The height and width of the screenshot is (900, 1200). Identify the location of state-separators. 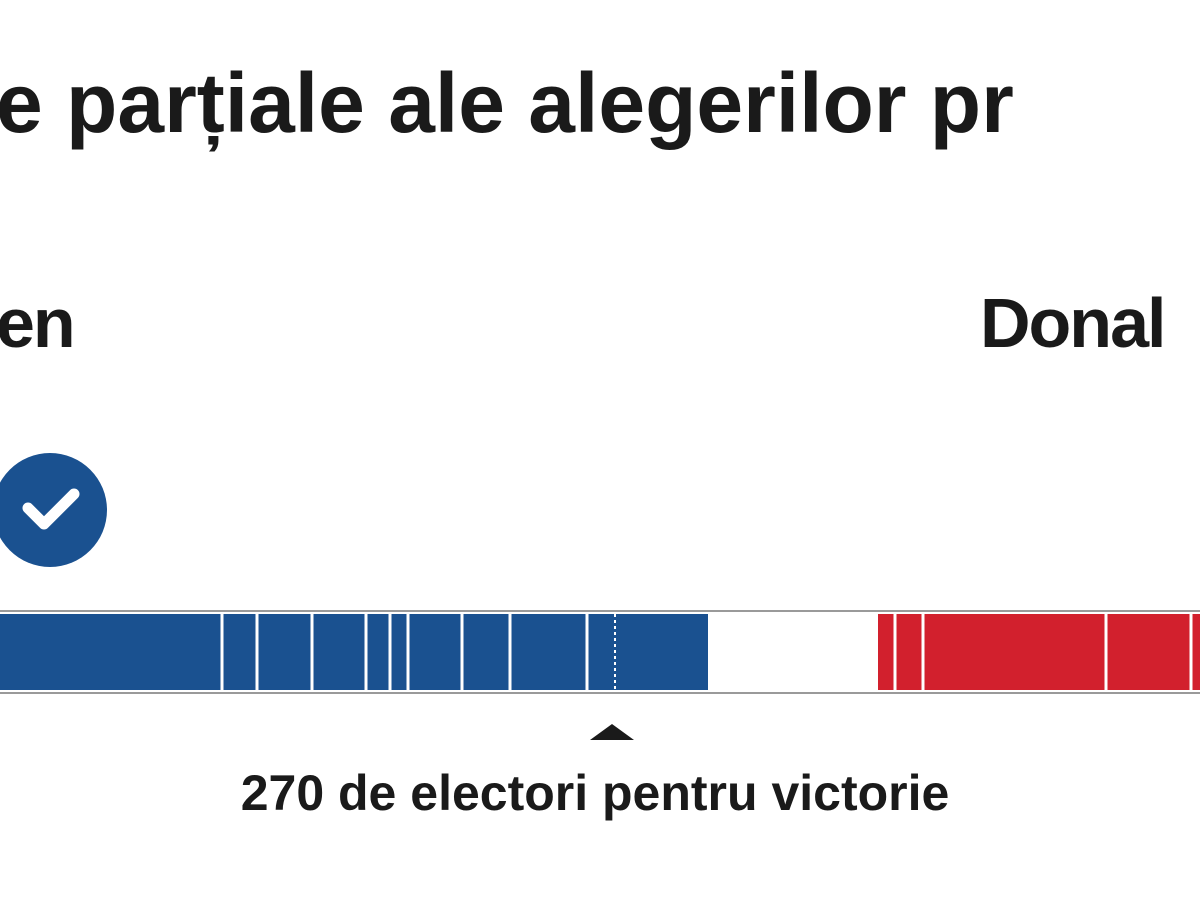
(706, 652).